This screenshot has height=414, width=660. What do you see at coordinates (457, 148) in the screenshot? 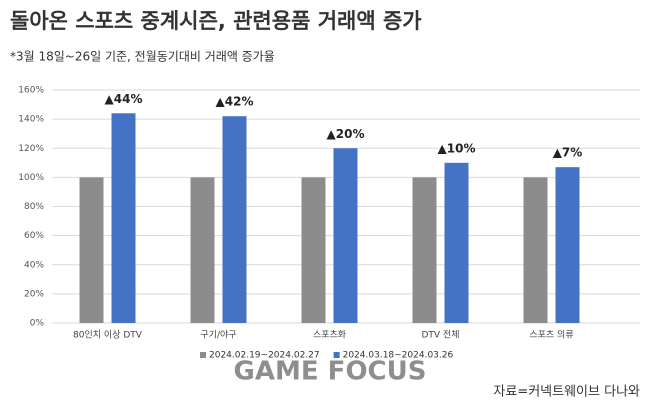
I see `annotation: ▲10%` at bounding box center [457, 148].